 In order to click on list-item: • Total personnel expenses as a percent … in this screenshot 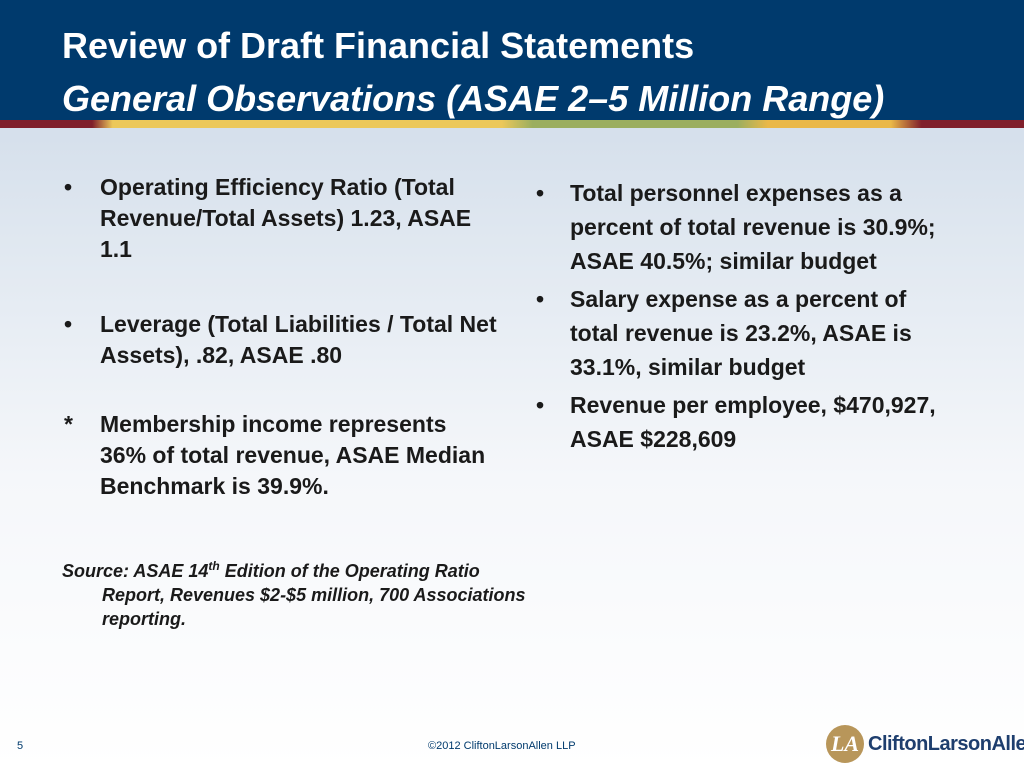, I will do `click(740, 227)`.